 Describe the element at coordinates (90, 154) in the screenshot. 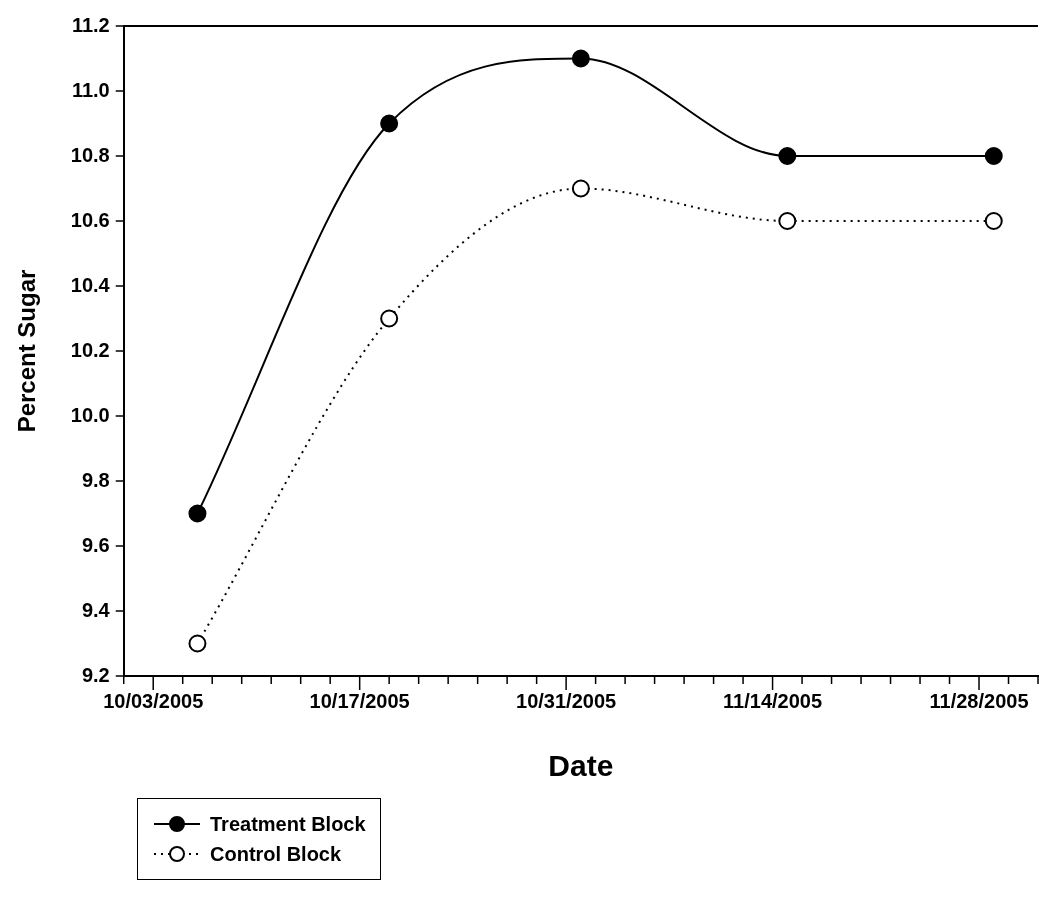

I see `y-tick-label: 10.8` at that location.